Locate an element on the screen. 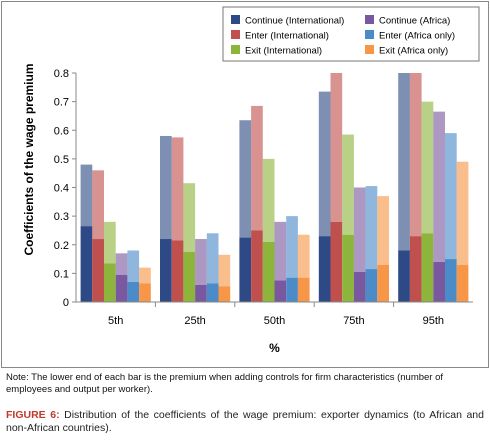 Image resolution: width=490 pixels, height=444 pixels. bar-lower-continue-international-25th is located at coordinates (166, 270).